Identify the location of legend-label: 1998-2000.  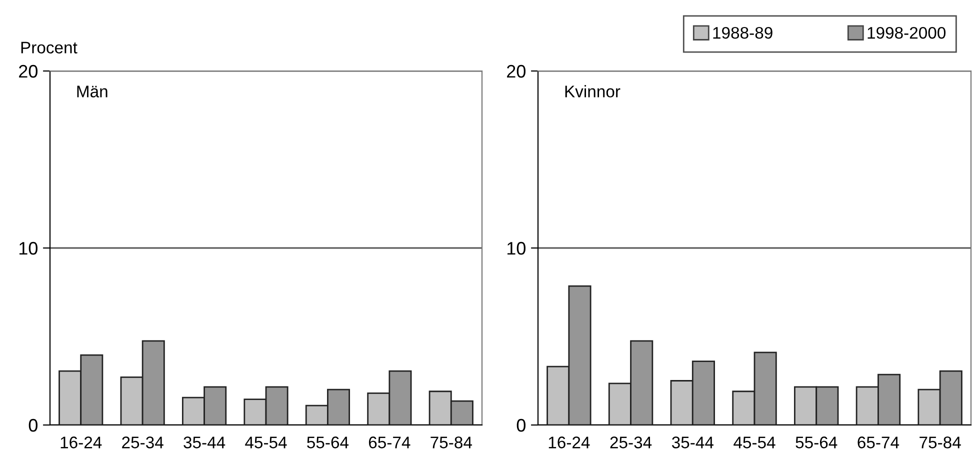
(907, 32).